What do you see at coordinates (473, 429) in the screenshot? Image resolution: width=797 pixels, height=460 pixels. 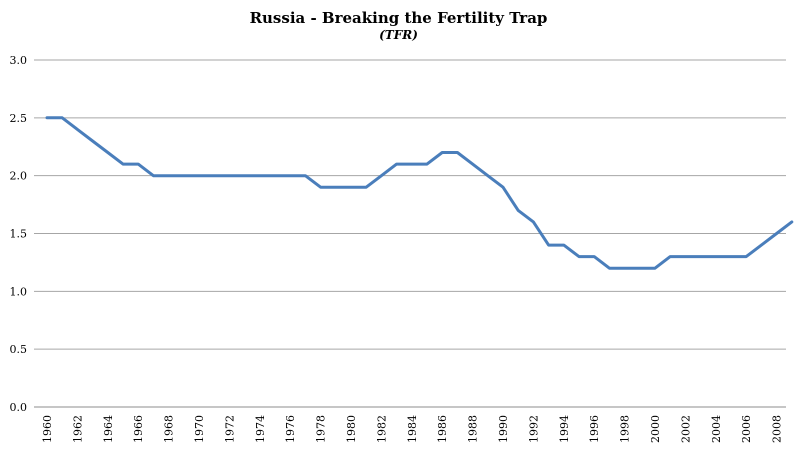 I see `x-tick-label: 1988` at bounding box center [473, 429].